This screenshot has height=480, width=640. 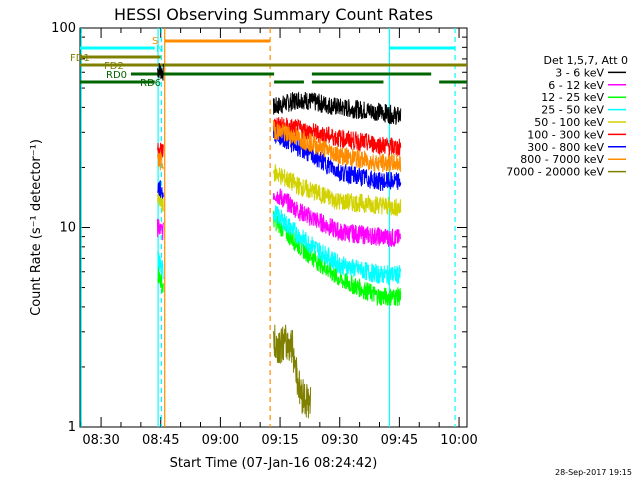 I want to click on x-tick-label: 09:45, so click(x=399, y=440).